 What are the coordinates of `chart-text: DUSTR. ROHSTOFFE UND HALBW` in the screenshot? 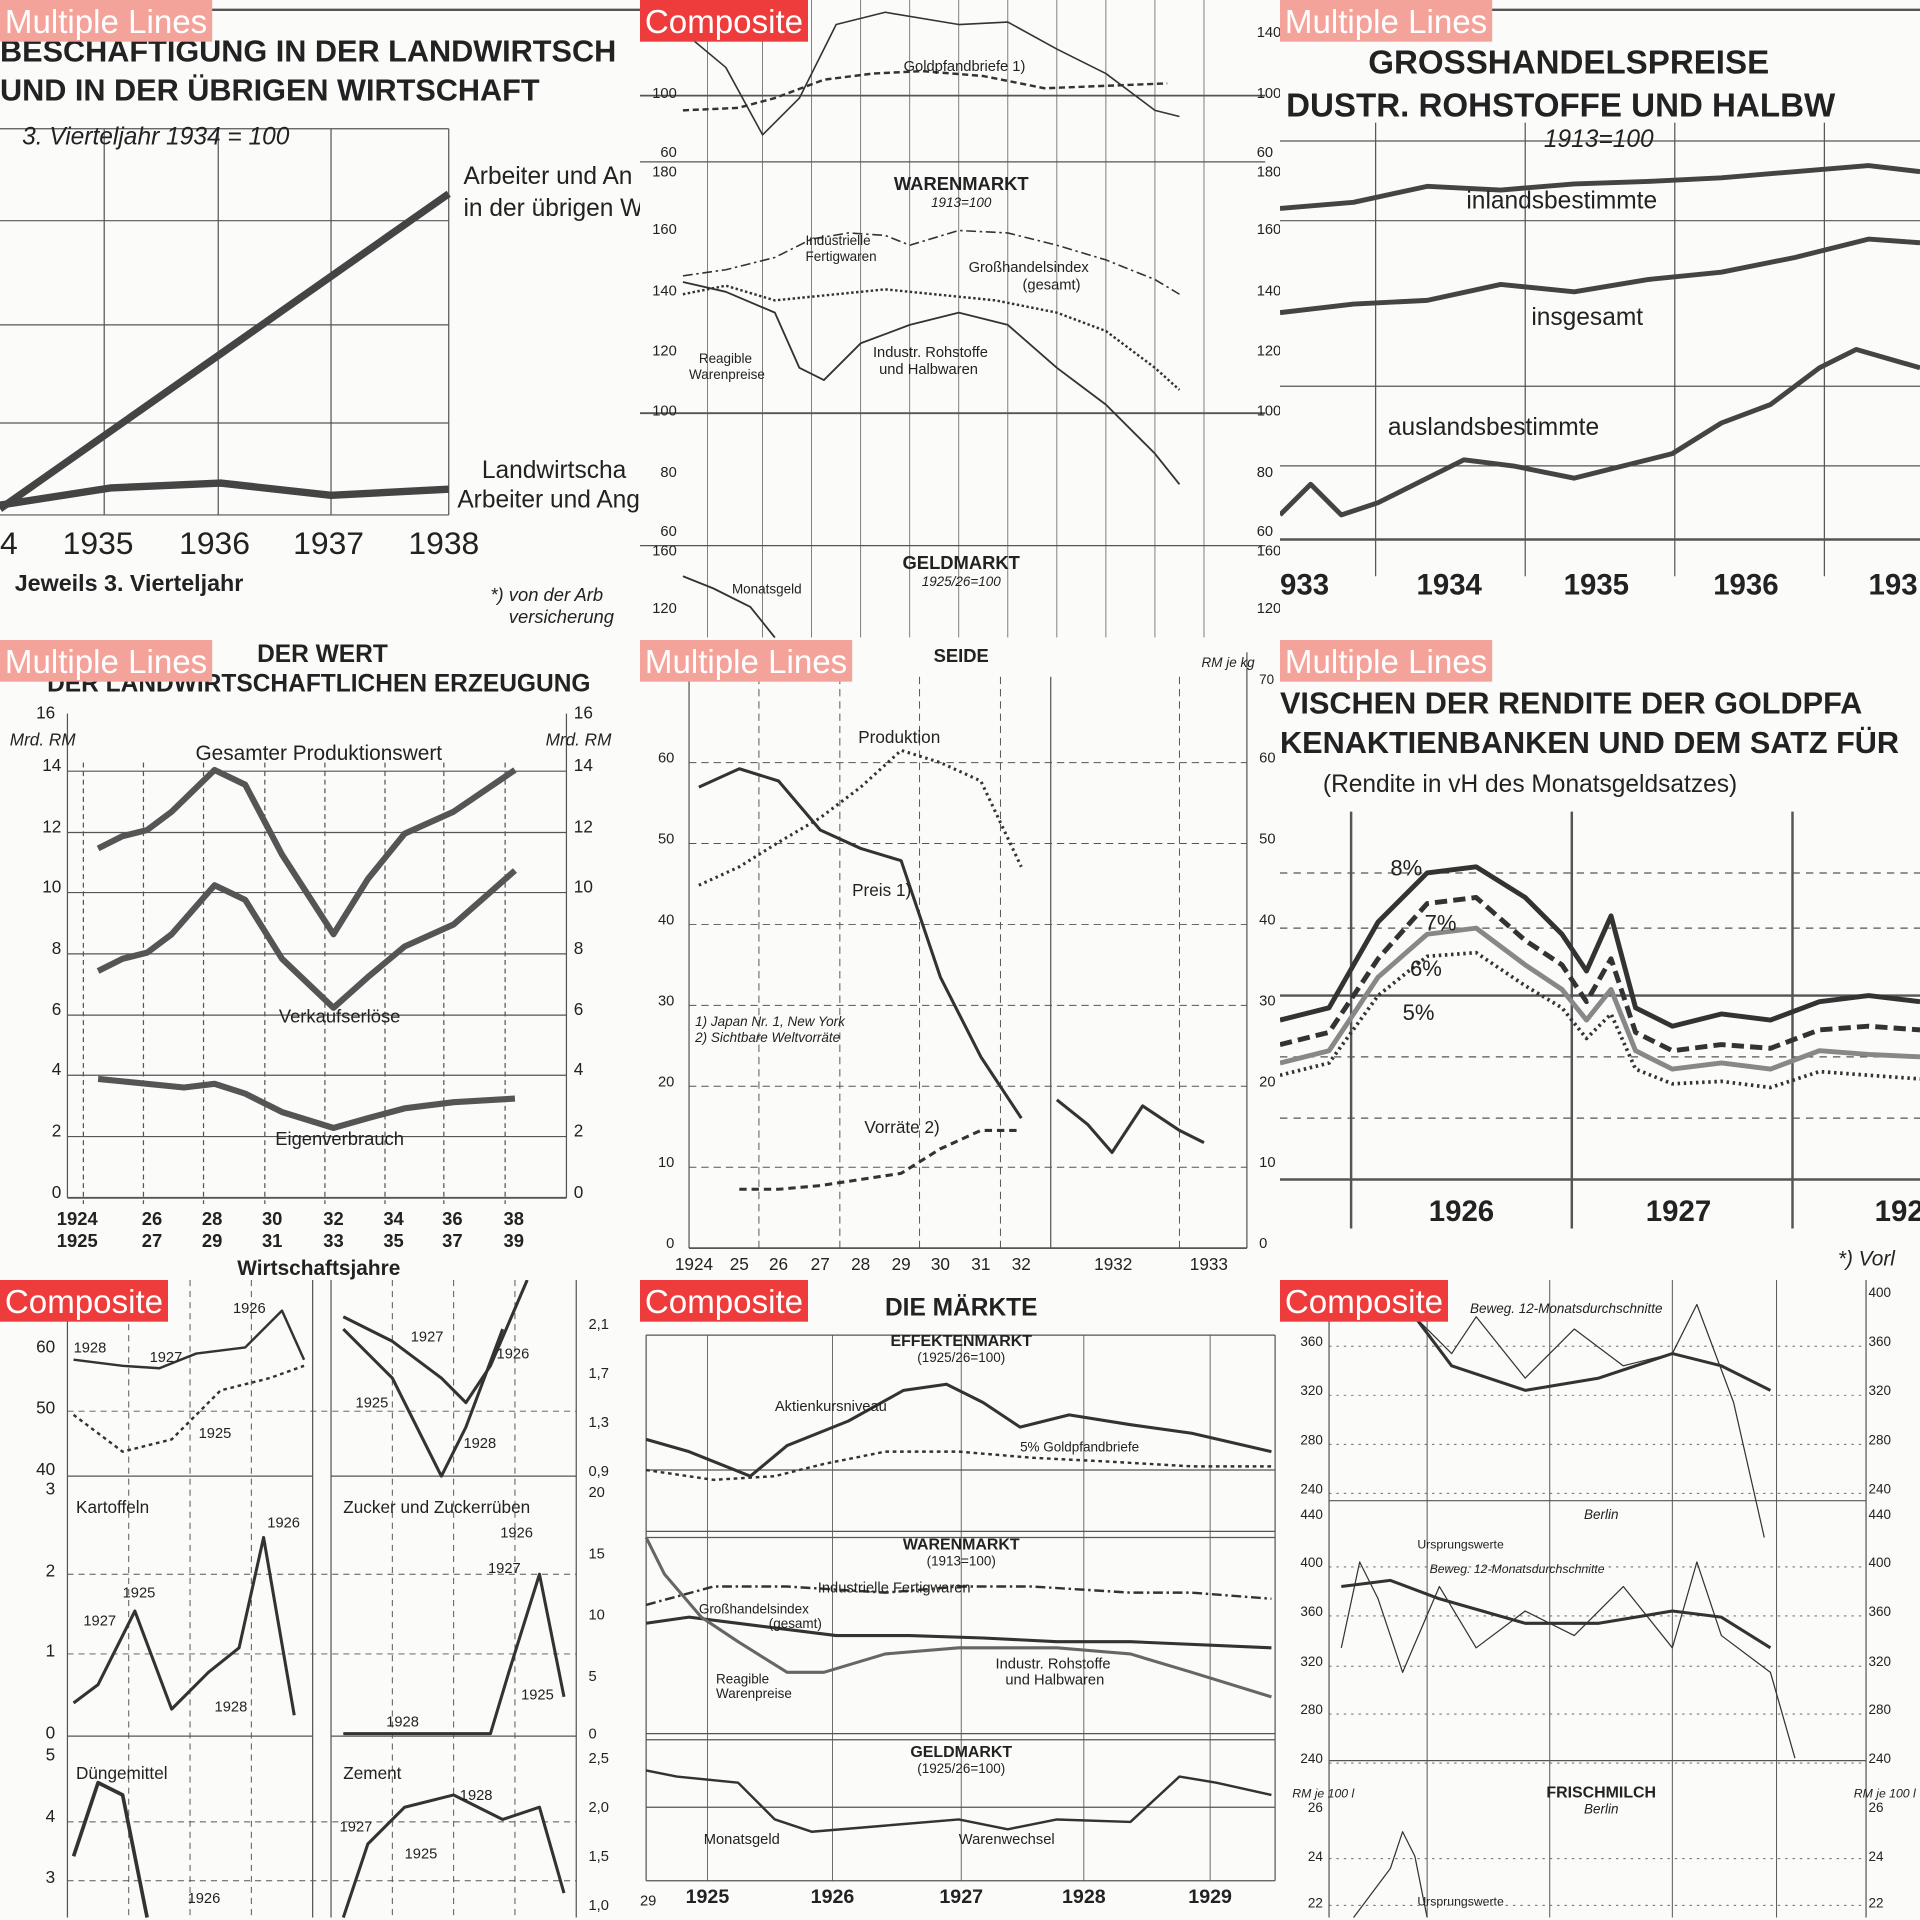 It's located at (1561, 105).